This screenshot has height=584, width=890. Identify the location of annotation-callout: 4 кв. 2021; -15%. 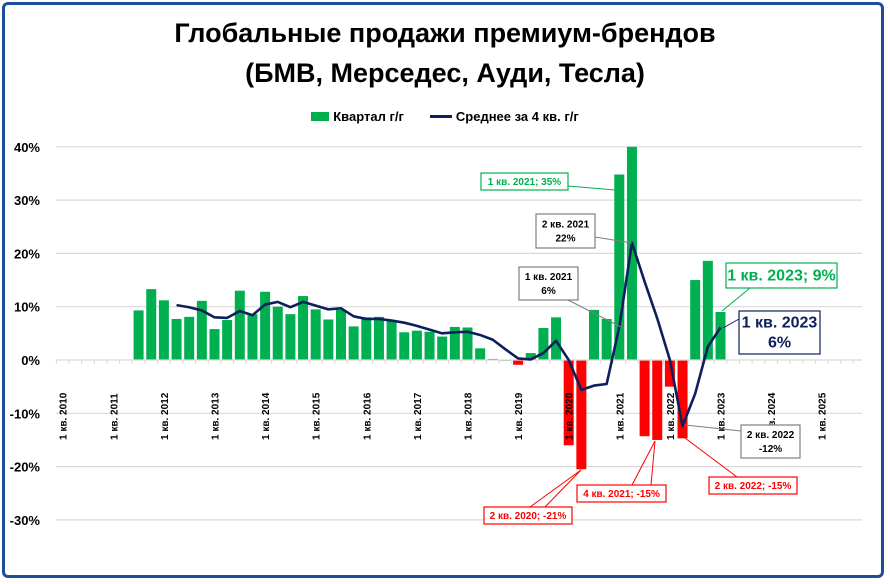
(621, 471).